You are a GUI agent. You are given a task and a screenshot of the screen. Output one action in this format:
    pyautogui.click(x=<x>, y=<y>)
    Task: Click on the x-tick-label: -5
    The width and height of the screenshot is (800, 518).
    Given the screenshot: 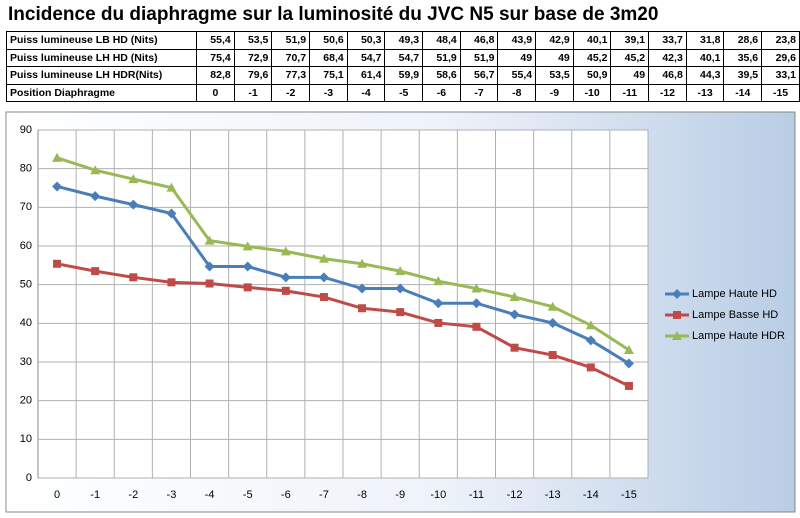 What is the action you would take?
    pyautogui.click(x=248, y=495)
    